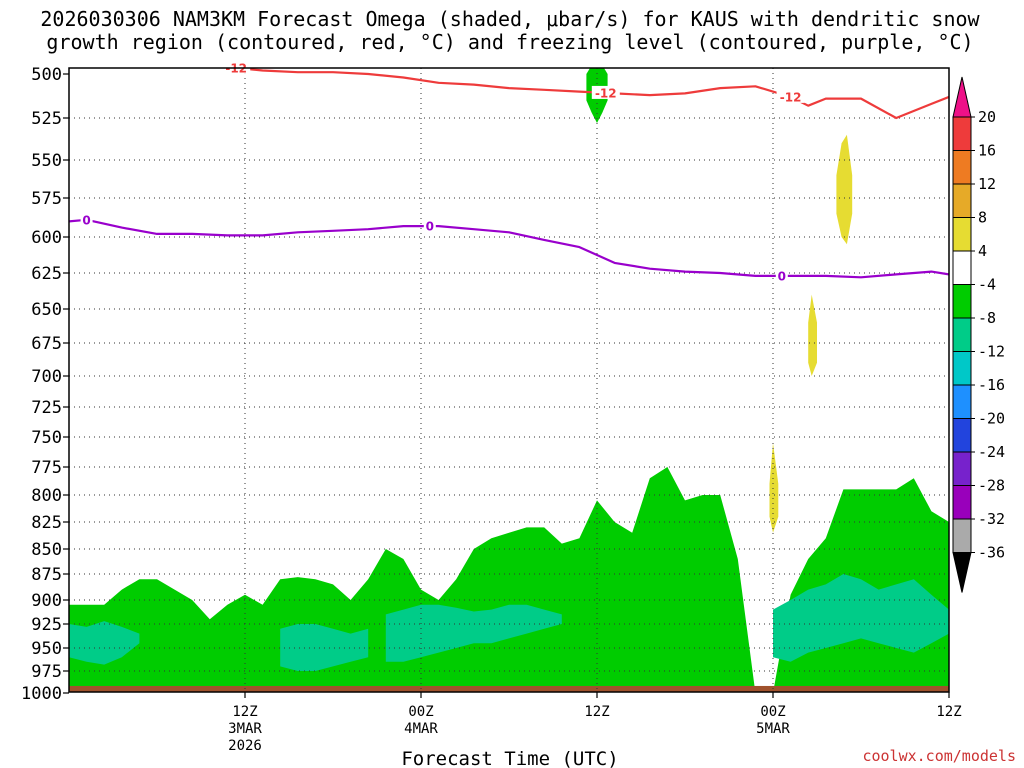 The width and height of the screenshot is (1024, 768). Describe the element at coordinates (46, 75) in the screenshot. I see `y-tick-label: 500` at that location.